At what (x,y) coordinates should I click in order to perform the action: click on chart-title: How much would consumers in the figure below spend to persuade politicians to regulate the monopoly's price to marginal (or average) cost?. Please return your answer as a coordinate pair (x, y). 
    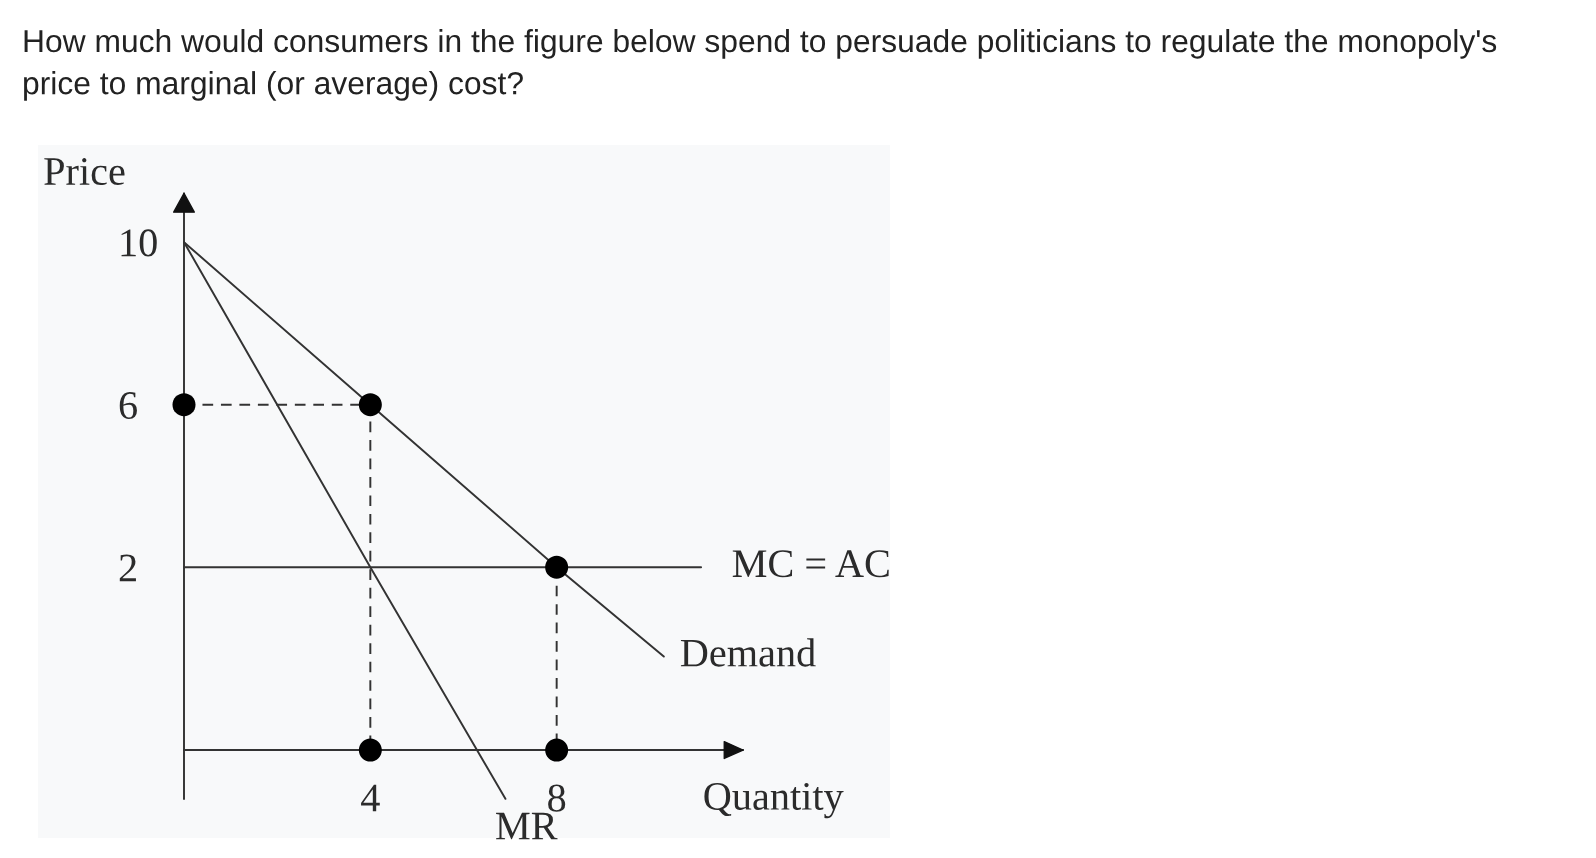
    Looking at the image, I should click on (760, 65).